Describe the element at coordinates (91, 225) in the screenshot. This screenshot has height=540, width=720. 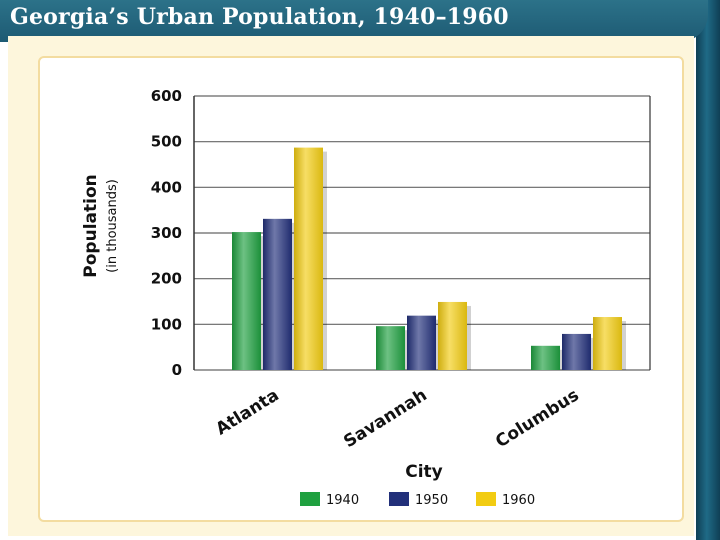
I see `y-axis-title: Population` at that location.